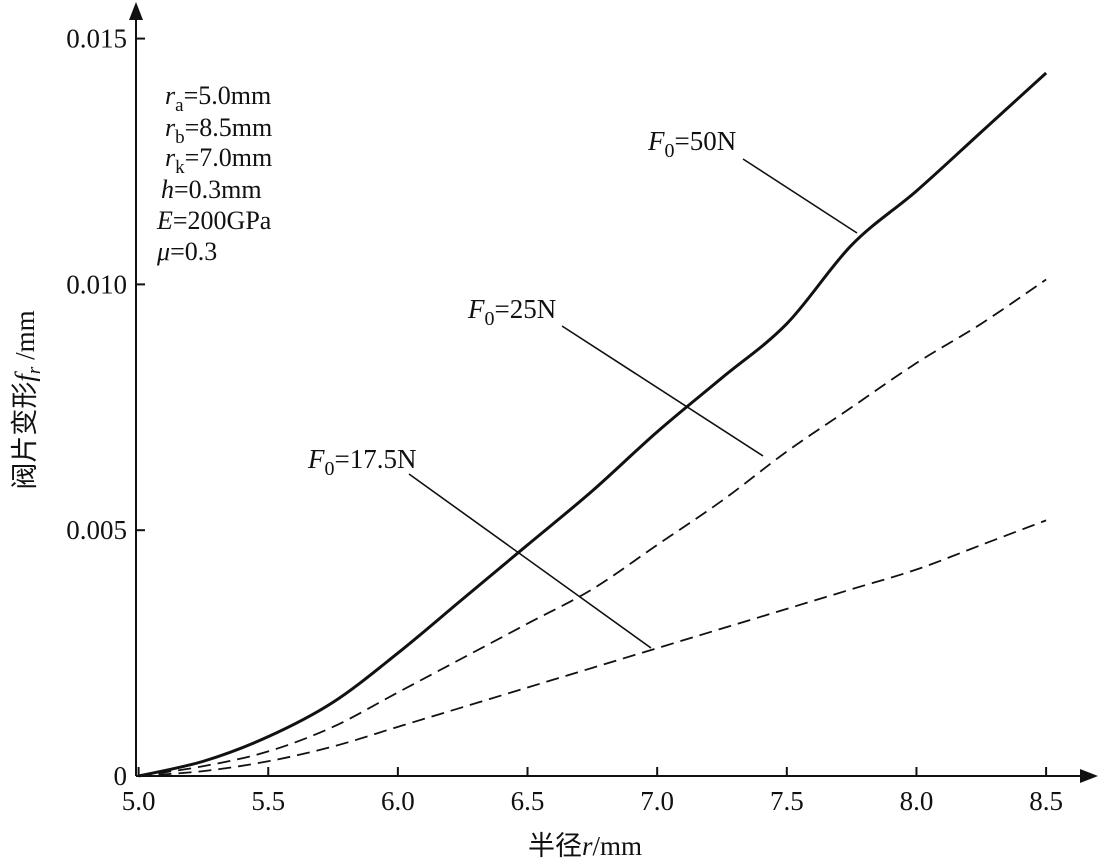  What do you see at coordinates (528, 801) in the screenshot?
I see `x-tick-label: 6.5` at bounding box center [528, 801].